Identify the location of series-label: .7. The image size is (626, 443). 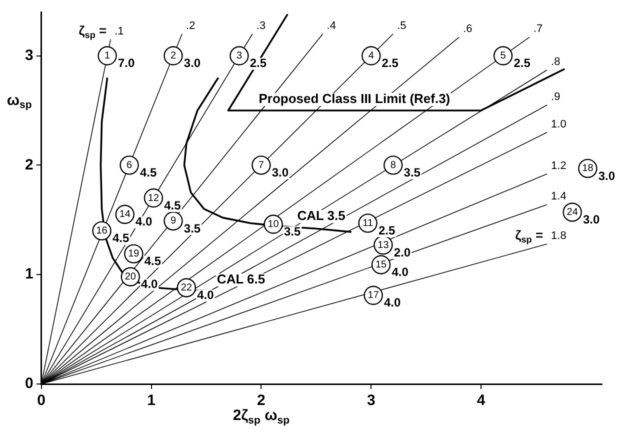
(538, 29).